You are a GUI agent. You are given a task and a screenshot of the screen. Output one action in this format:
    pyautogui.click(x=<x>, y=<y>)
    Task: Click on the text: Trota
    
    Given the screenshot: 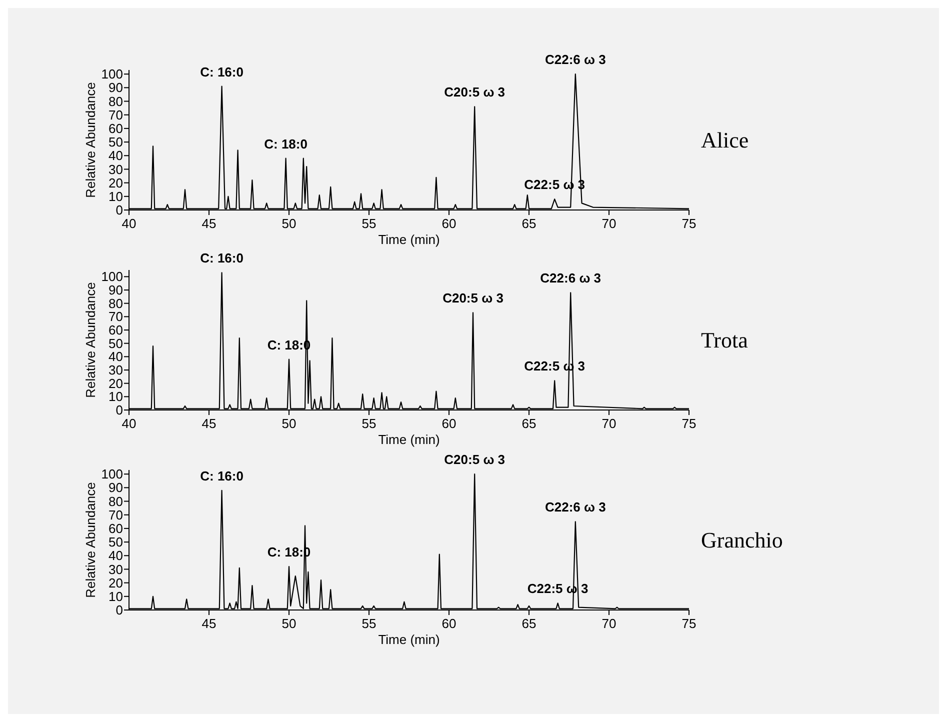 What is the action you would take?
    pyautogui.click(x=724, y=340)
    